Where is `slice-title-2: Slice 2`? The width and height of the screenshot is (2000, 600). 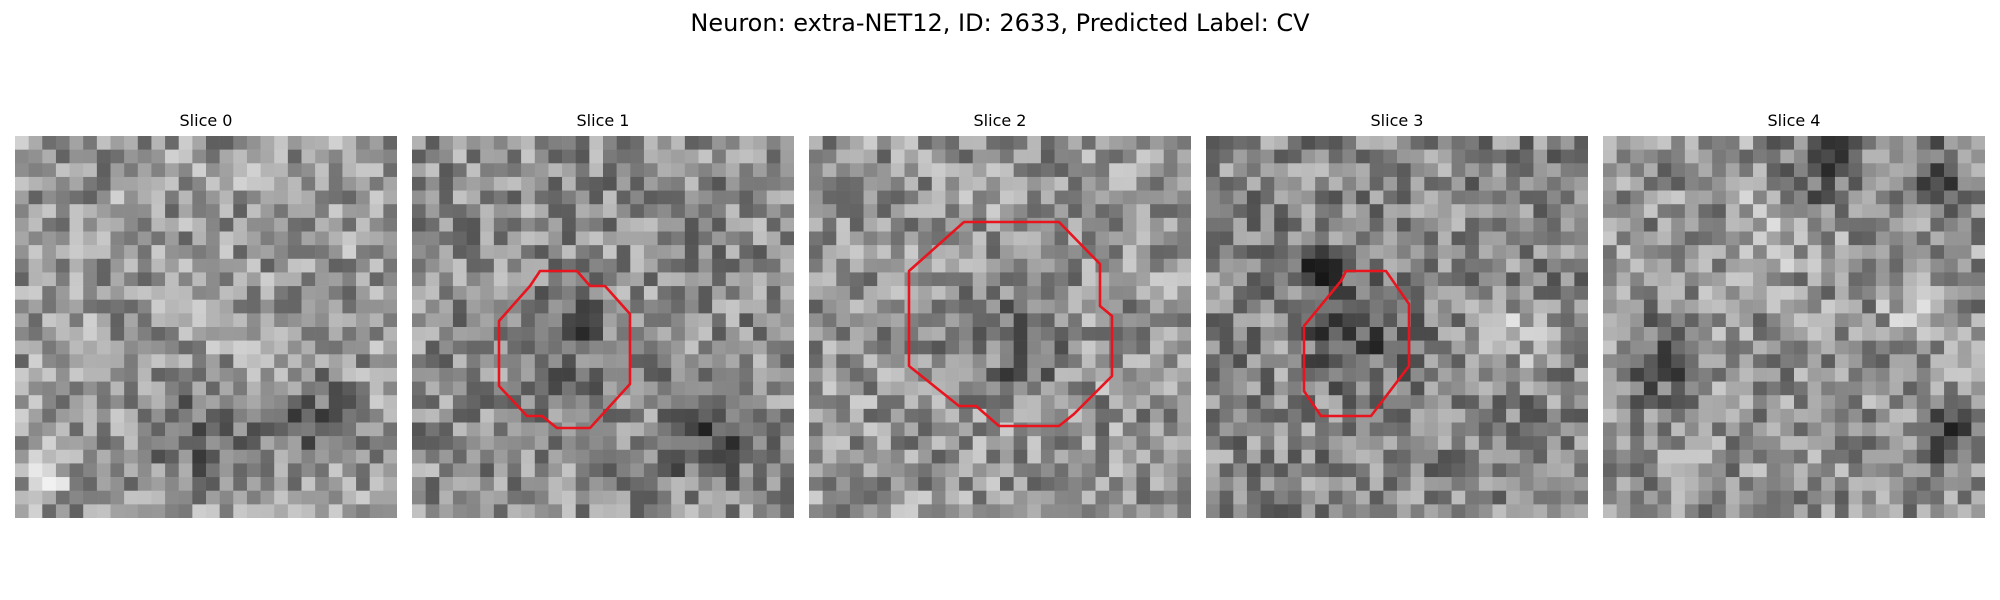
slice-title-2: Slice 2 is located at coordinates (1000, 120).